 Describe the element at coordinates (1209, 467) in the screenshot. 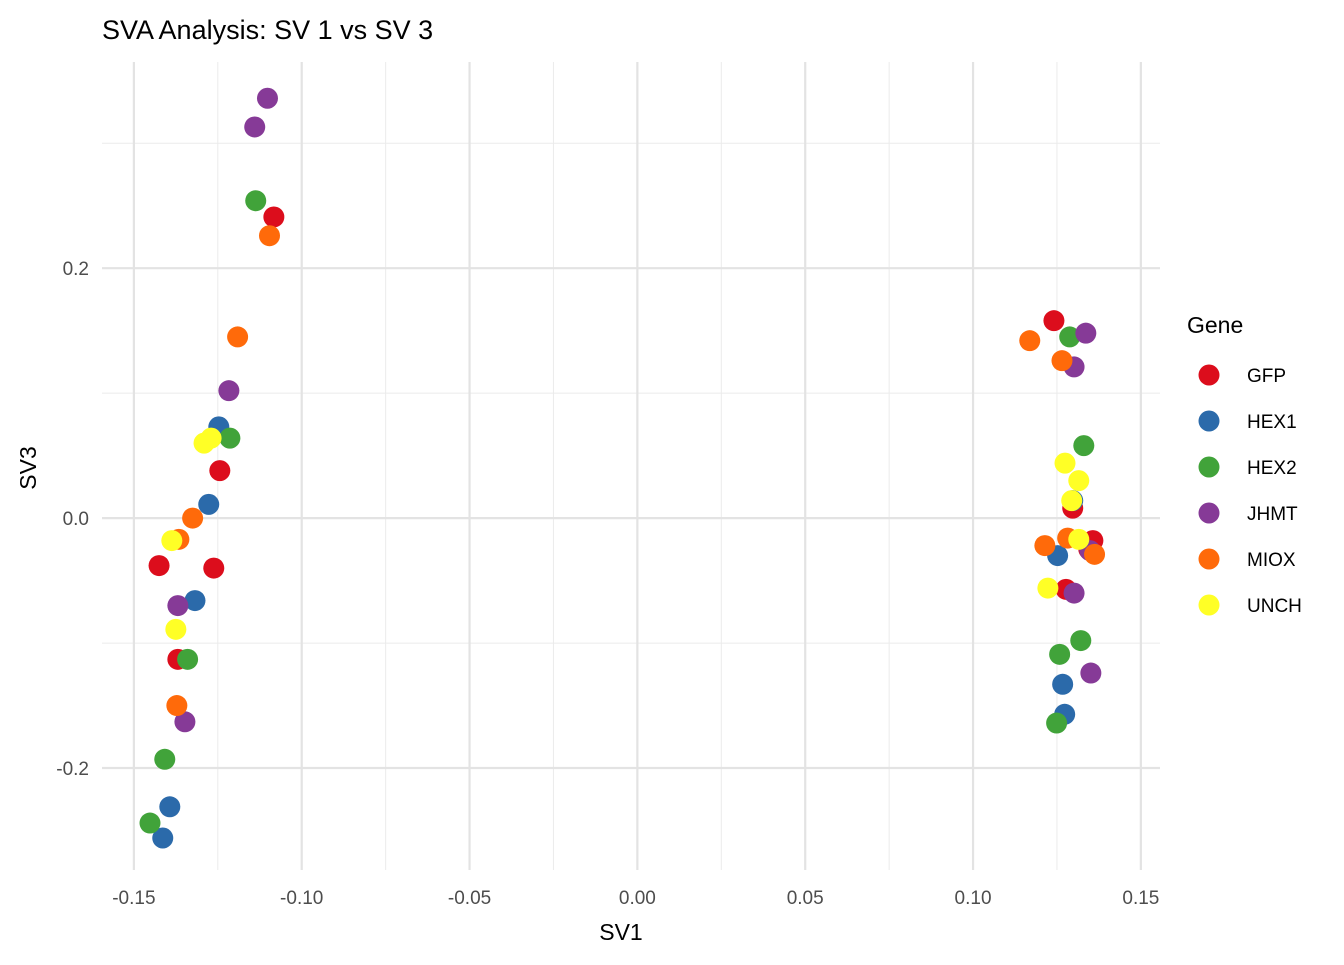

I see `legend-key-hex2` at that location.